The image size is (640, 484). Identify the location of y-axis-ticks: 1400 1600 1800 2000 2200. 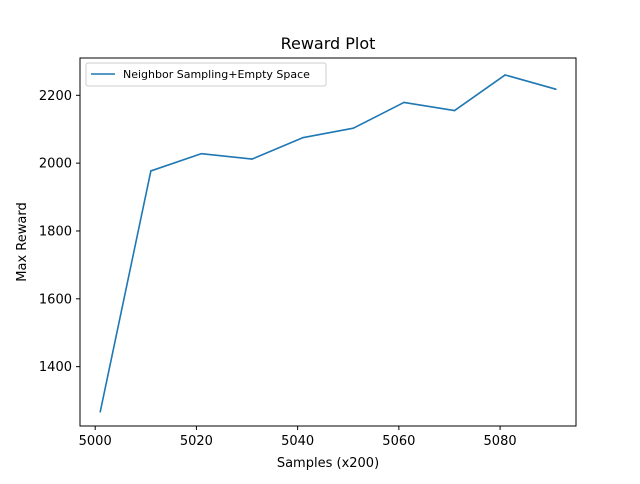
(59, 232).